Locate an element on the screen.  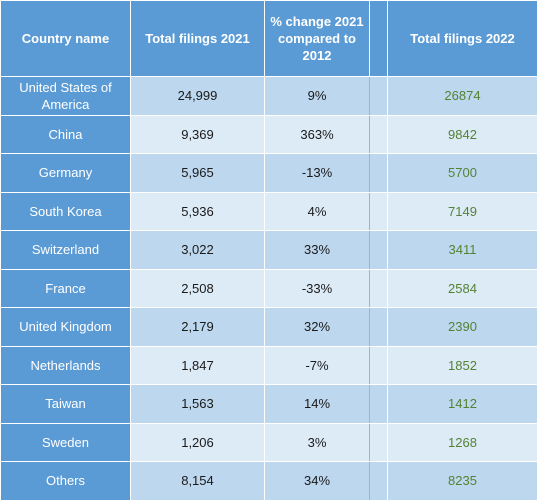
cell-country: Sweden is located at coordinates (66, 442).